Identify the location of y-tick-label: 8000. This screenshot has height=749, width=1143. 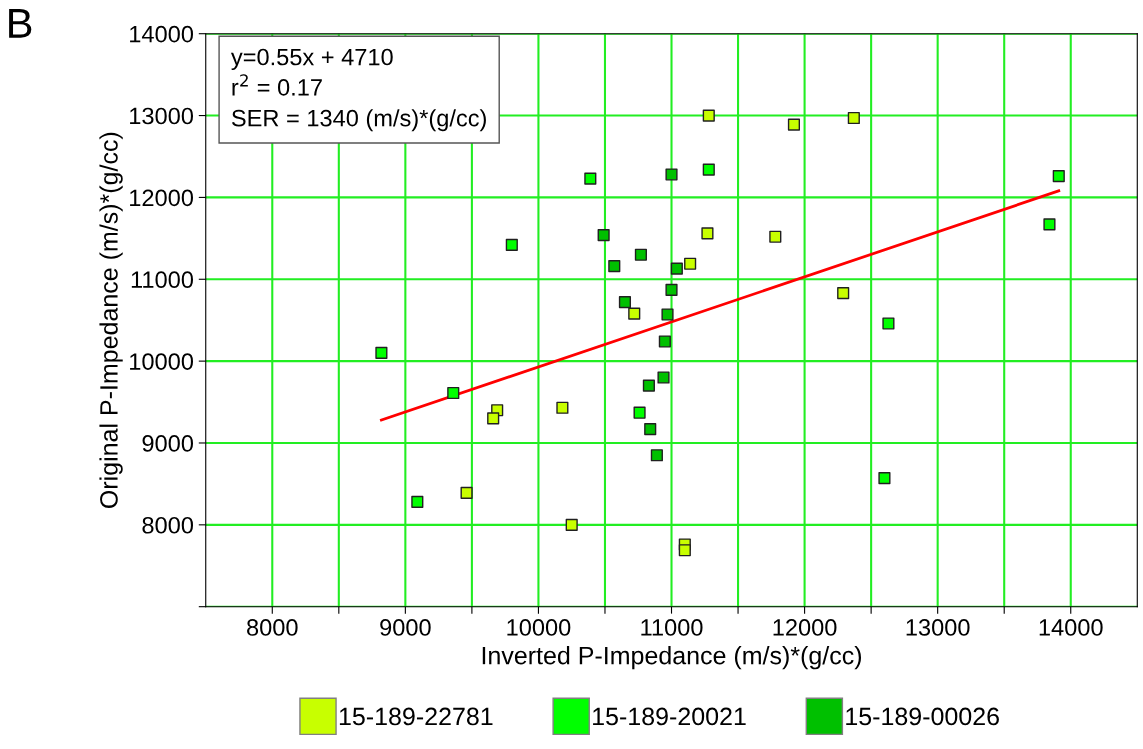
(168, 525).